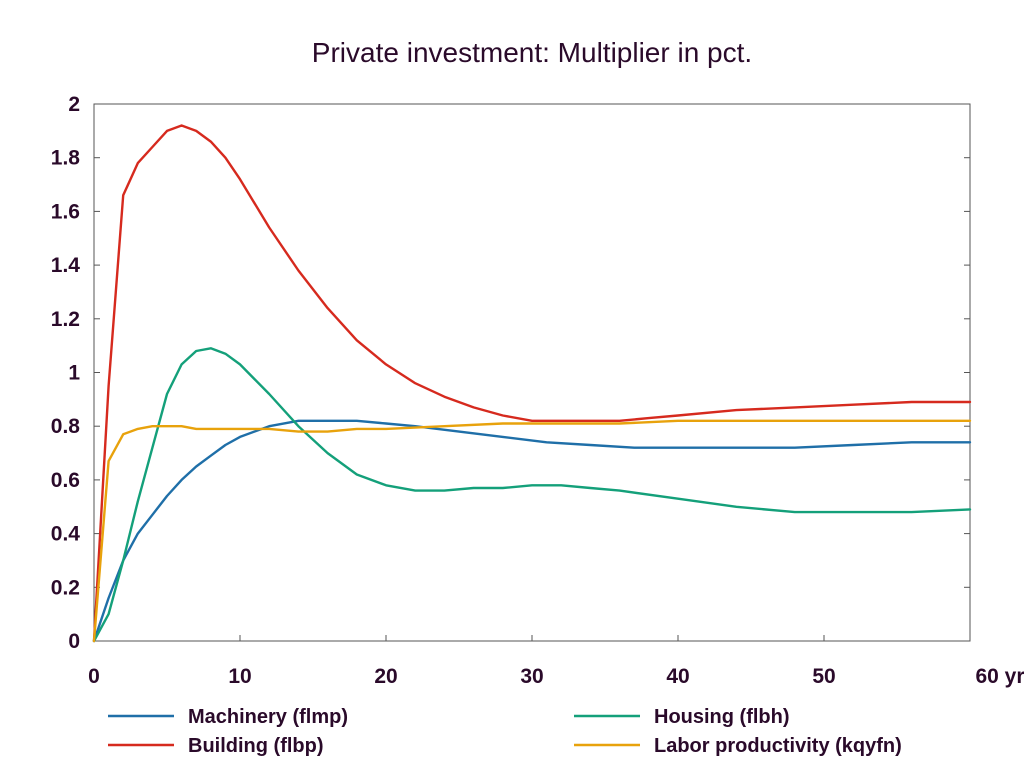 Image resolution: width=1024 pixels, height=778 pixels. Describe the element at coordinates (74, 641) in the screenshot. I see `y-tick-label: 0` at that location.